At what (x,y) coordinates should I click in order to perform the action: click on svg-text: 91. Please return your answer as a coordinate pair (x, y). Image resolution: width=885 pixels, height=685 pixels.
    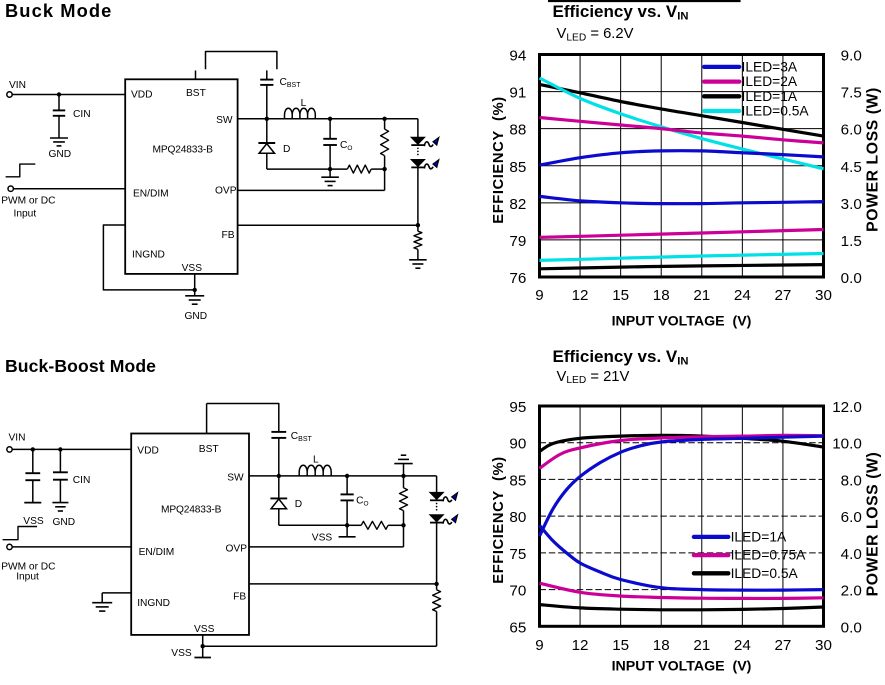
    Looking at the image, I should click on (517, 93).